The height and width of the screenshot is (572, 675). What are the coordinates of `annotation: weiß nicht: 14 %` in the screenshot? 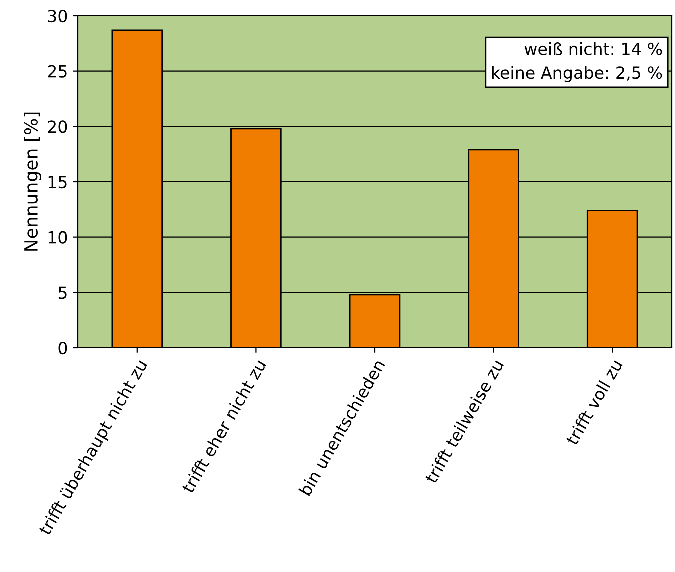 It's located at (593, 49).